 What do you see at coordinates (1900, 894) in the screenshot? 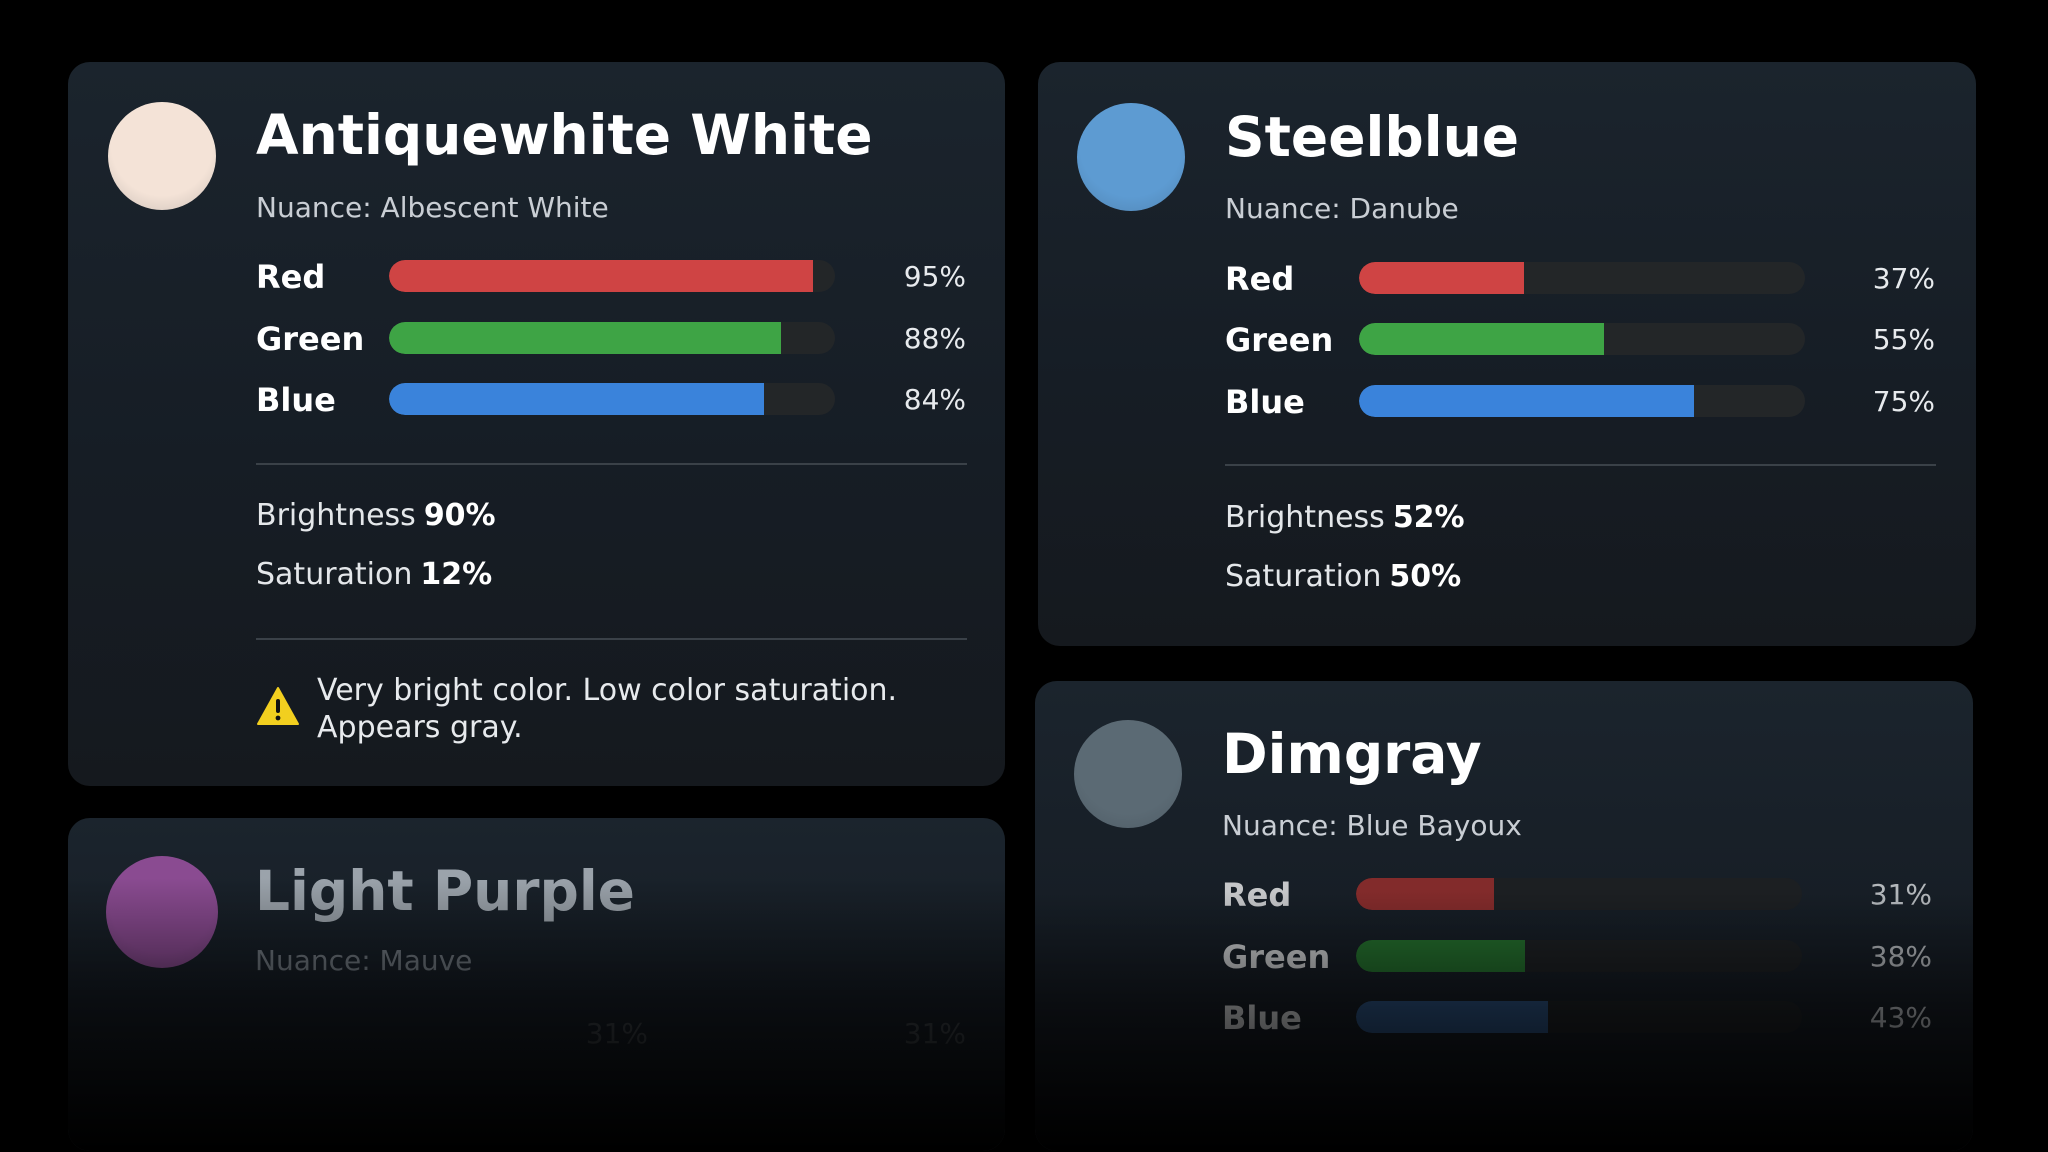
I see `bar-pct-red: 31%` at bounding box center [1900, 894].